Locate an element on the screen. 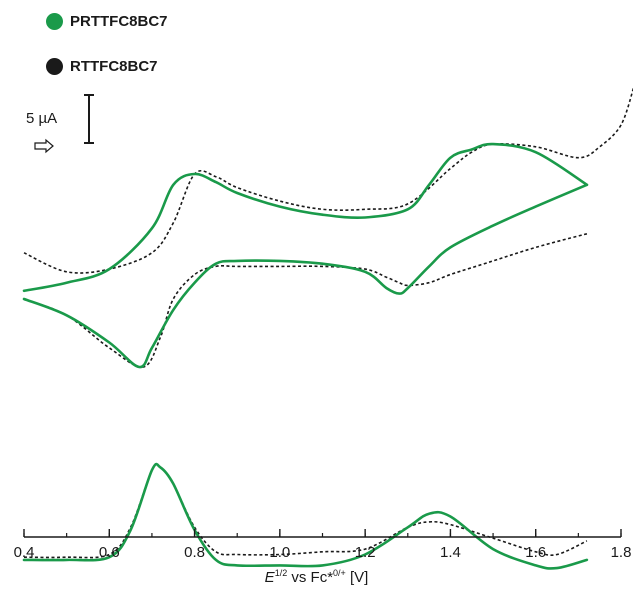 The width and height of the screenshot is (633, 598). legend-label: PRTTFC8BC7 is located at coordinates (119, 21).